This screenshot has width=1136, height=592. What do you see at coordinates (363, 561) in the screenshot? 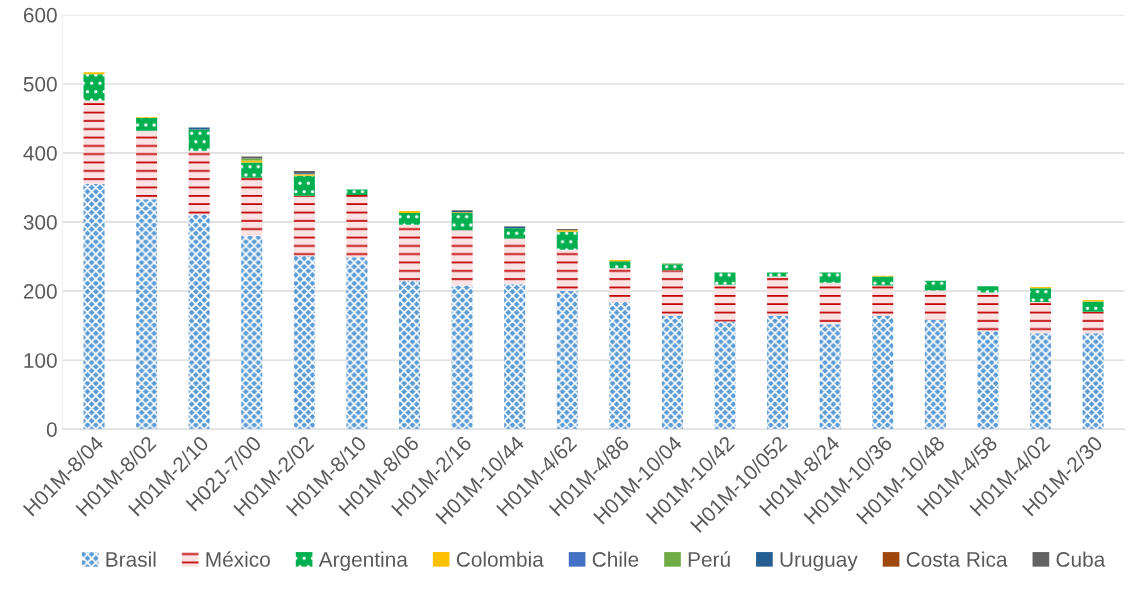
I see `legend-label: Argentina` at bounding box center [363, 561].